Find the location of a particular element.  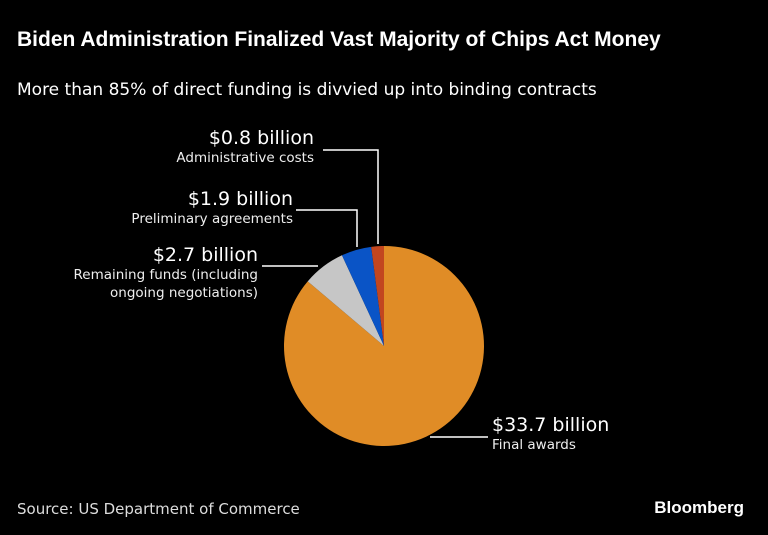

label-value: $0.8 billion is located at coordinates (261, 138).